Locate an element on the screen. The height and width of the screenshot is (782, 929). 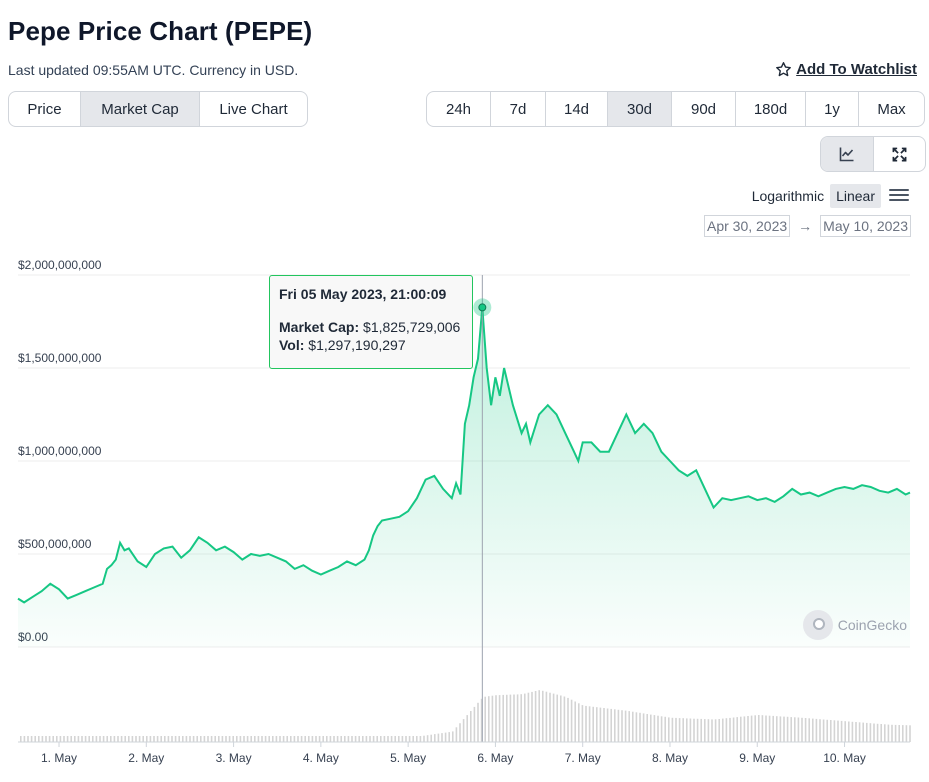
add-to-watchlist-link: Add To Watchlist is located at coordinates (846, 69).